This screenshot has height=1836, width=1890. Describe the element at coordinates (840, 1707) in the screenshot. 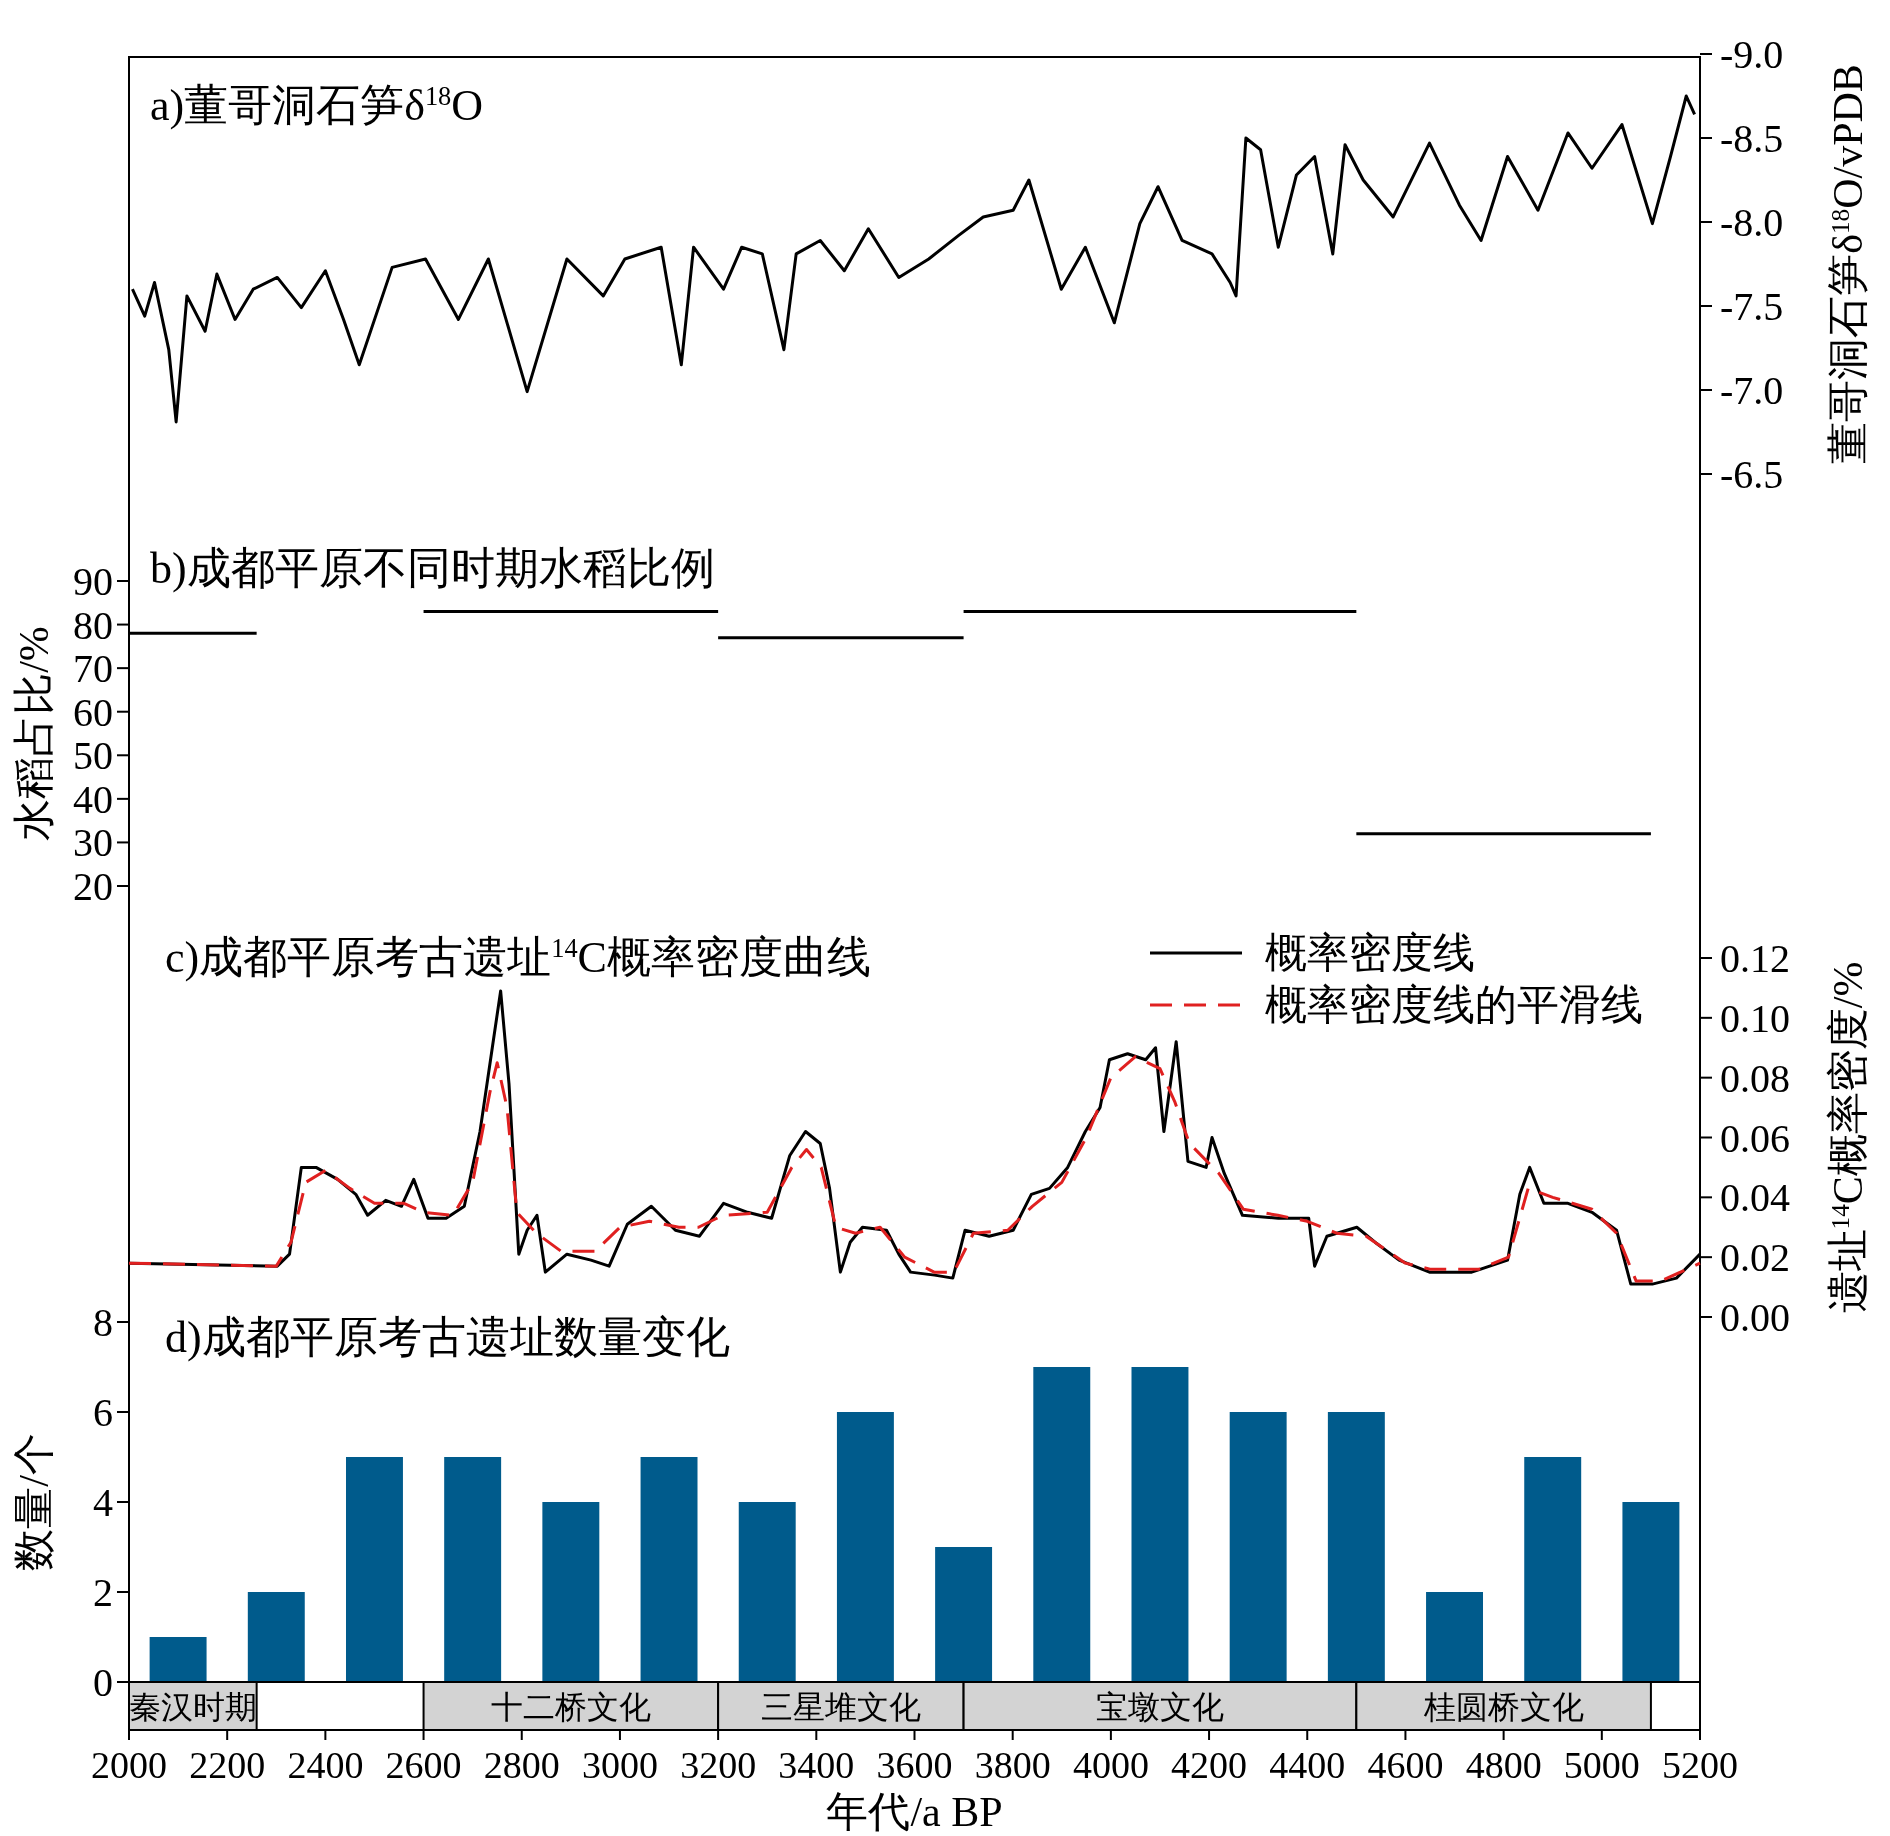

I see `series-label: 三星堆文化` at that location.